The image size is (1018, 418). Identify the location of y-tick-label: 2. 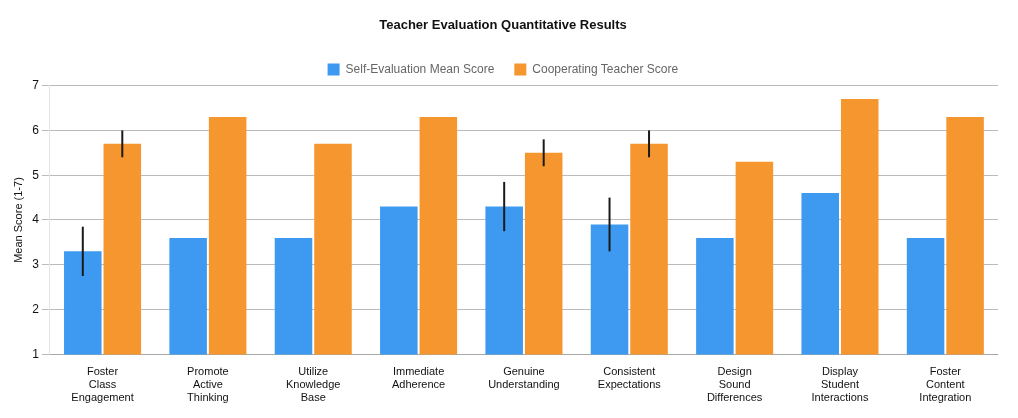
(36, 308).